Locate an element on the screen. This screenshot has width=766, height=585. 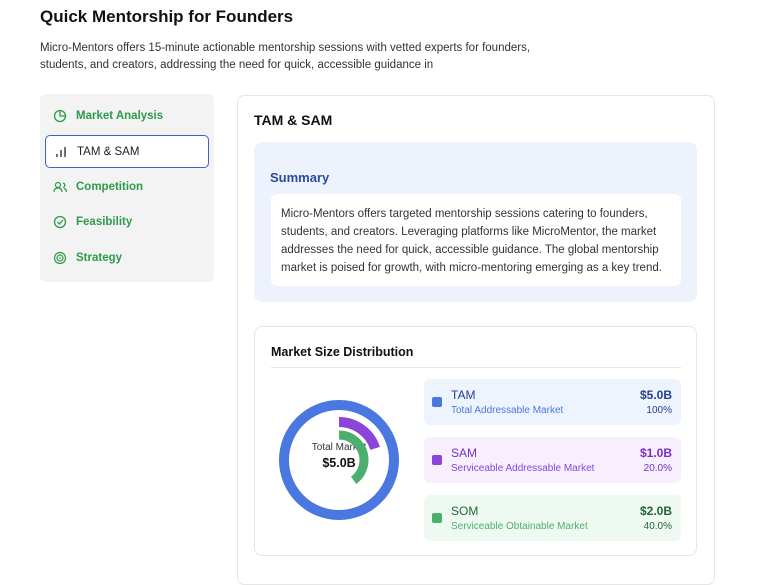
sidebar-item: Market Analysis is located at coordinates (127, 115).